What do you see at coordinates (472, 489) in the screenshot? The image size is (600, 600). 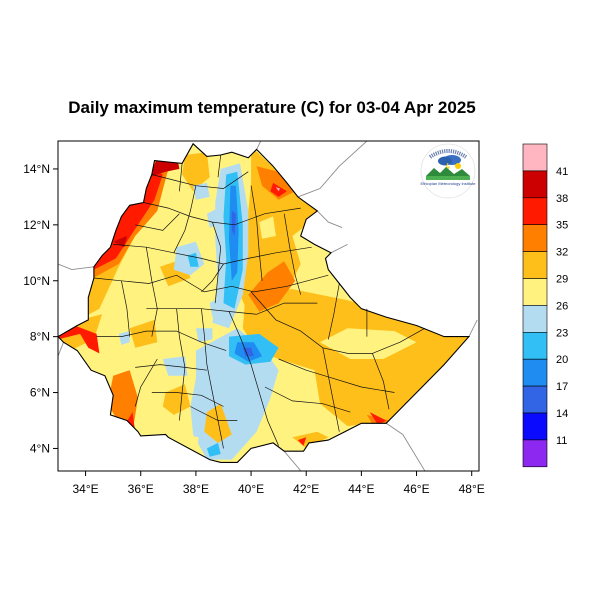 I see `lon-tick-label: 48°E` at bounding box center [472, 489].